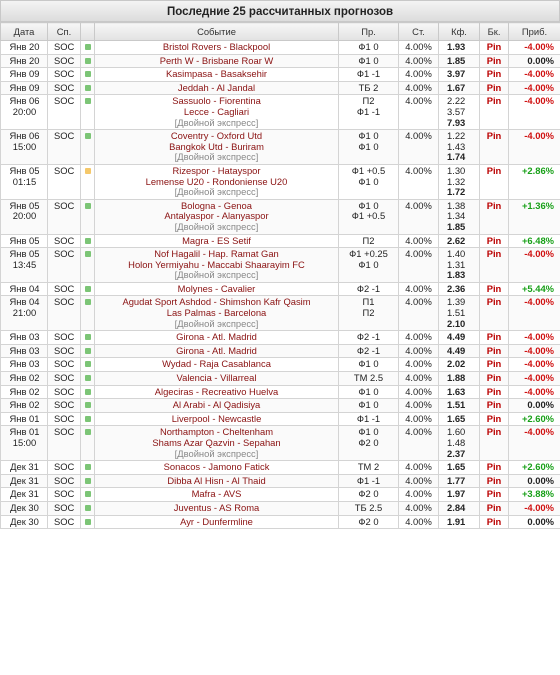 This screenshot has height=675, width=560. What do you see at coordinates (216, 313) in the screenshot?
I see `event-link: Las Palmas - Barcelona` at bounding box center [216, 313].